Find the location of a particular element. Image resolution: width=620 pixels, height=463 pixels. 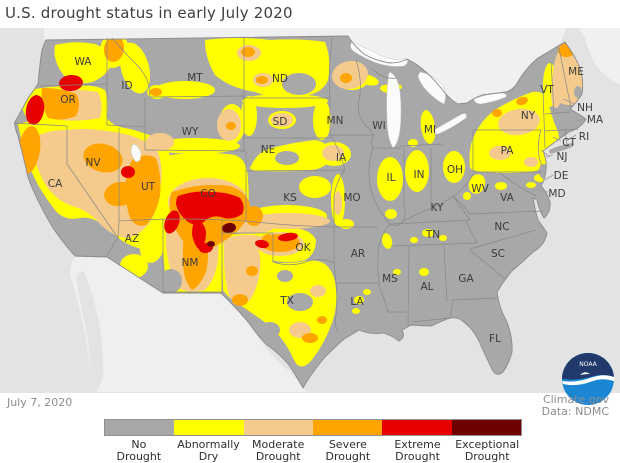

state-label-PA: PA is located at coordinates (508, 151).